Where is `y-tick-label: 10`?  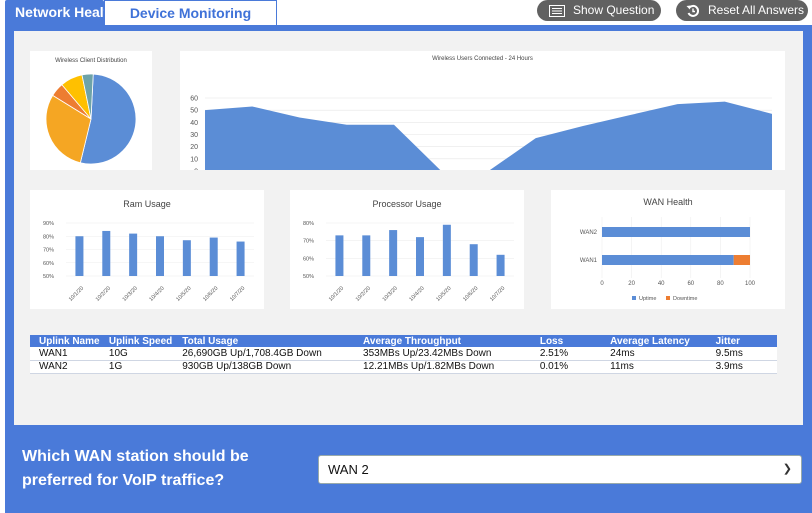 y-tick-label: 10 is located at coordinates (194, 159).